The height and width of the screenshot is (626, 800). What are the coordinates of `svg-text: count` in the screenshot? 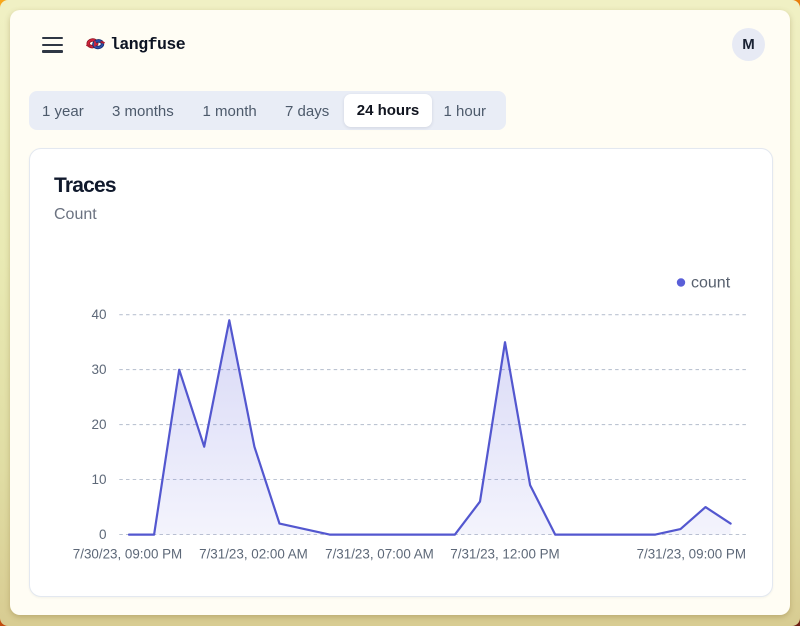 It's located at (711, 283).